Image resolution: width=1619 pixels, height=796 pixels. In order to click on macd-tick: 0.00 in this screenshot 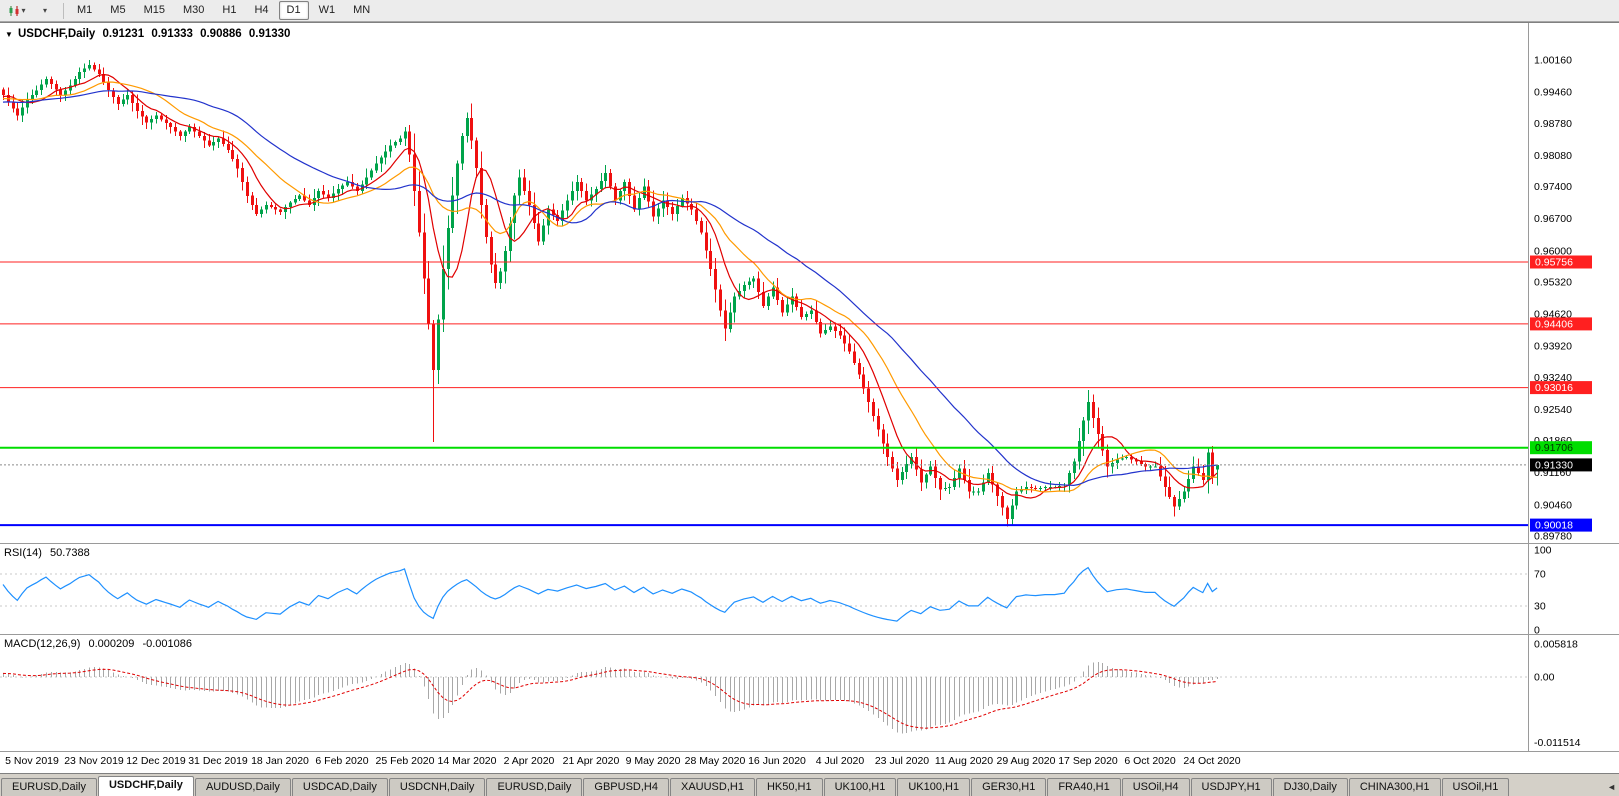, I will do `click(1544, 678)`.